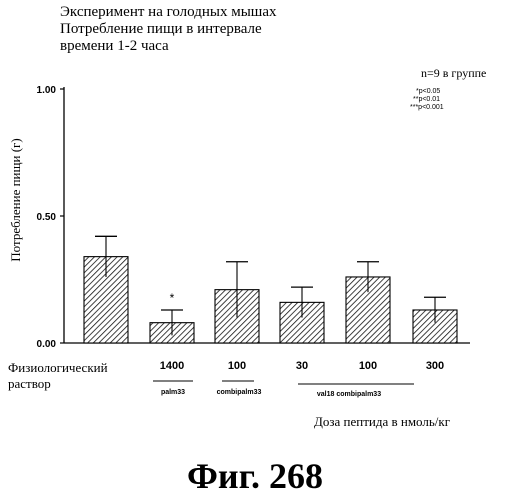 The height and width of the screenshot is (500, 510). Describe the element at coordinates (368, 366) in the screenshot. I see `category-label-dose-4: 100` at that location.